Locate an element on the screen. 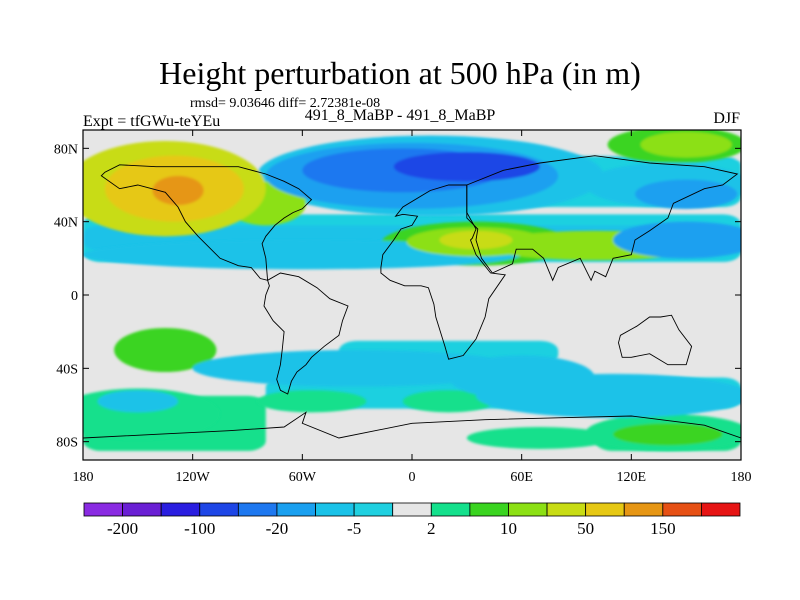  y-tick-label: 0 is located at coordinates (74, 296).